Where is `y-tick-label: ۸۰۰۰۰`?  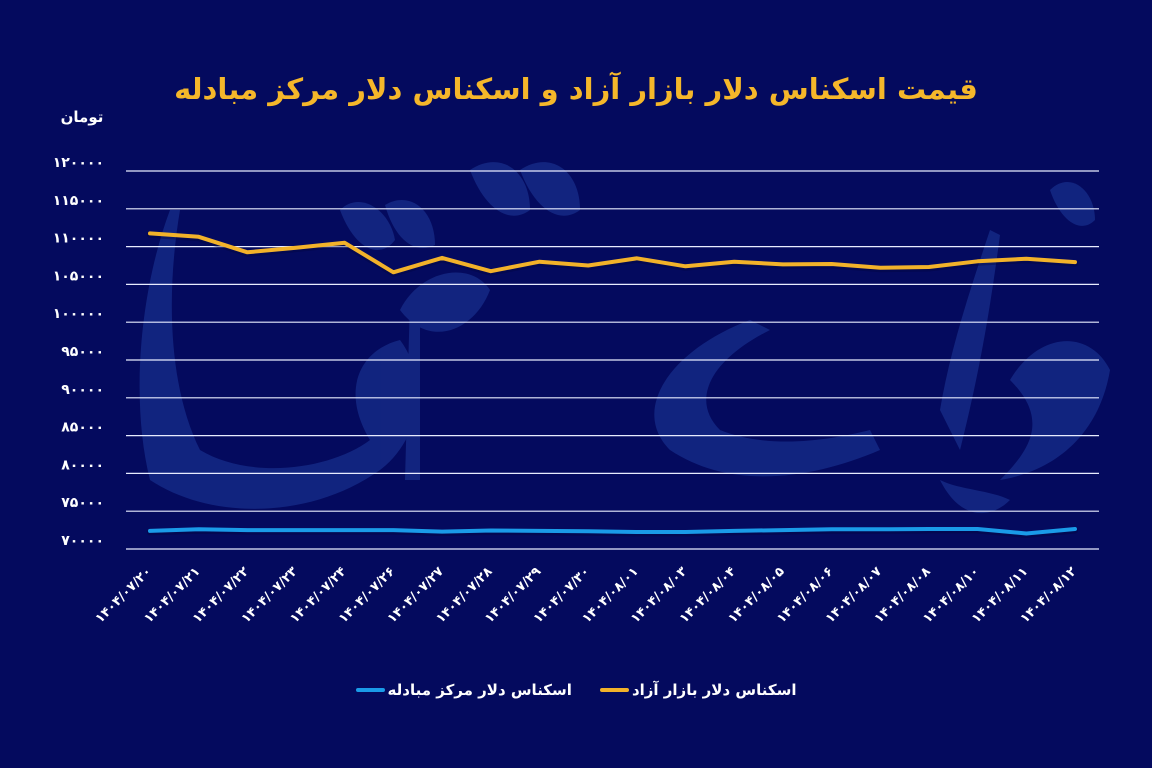
y-tick-label: ۸۰۰۰۰ is located at coordinates (82, 465).